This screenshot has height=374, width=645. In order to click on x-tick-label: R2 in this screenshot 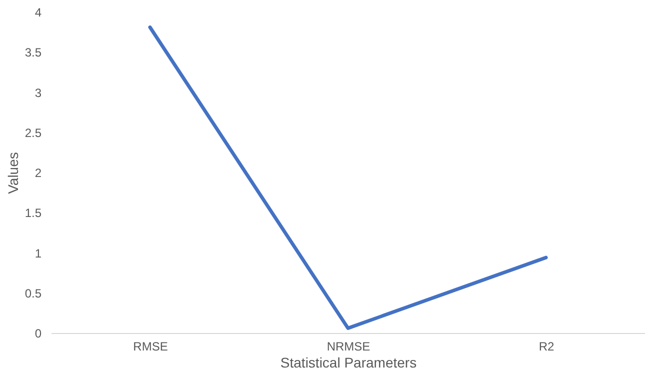, I will do `click(546, 347)`.